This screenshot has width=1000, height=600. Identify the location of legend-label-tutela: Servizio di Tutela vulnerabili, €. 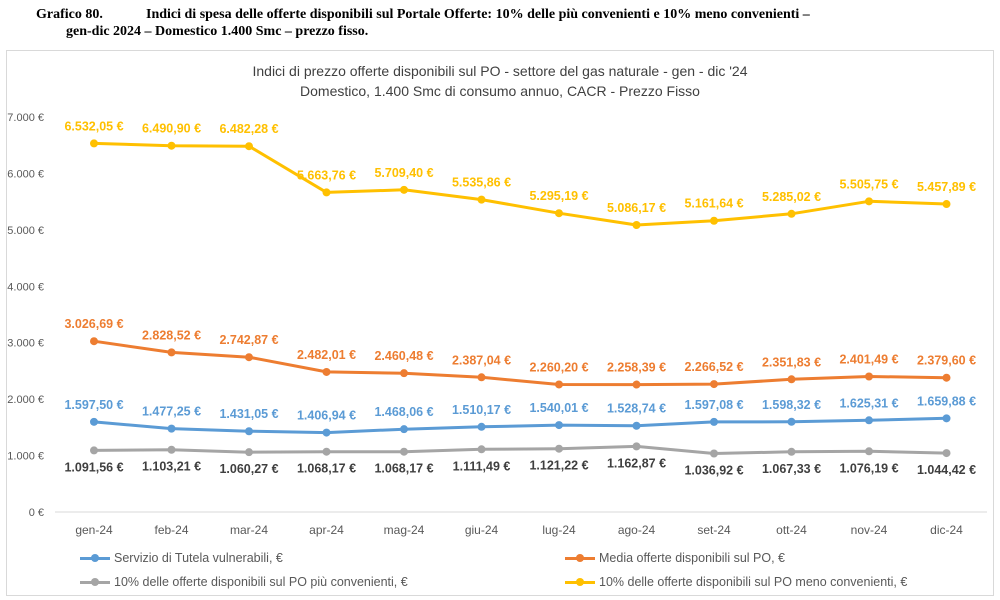
(198, 558).